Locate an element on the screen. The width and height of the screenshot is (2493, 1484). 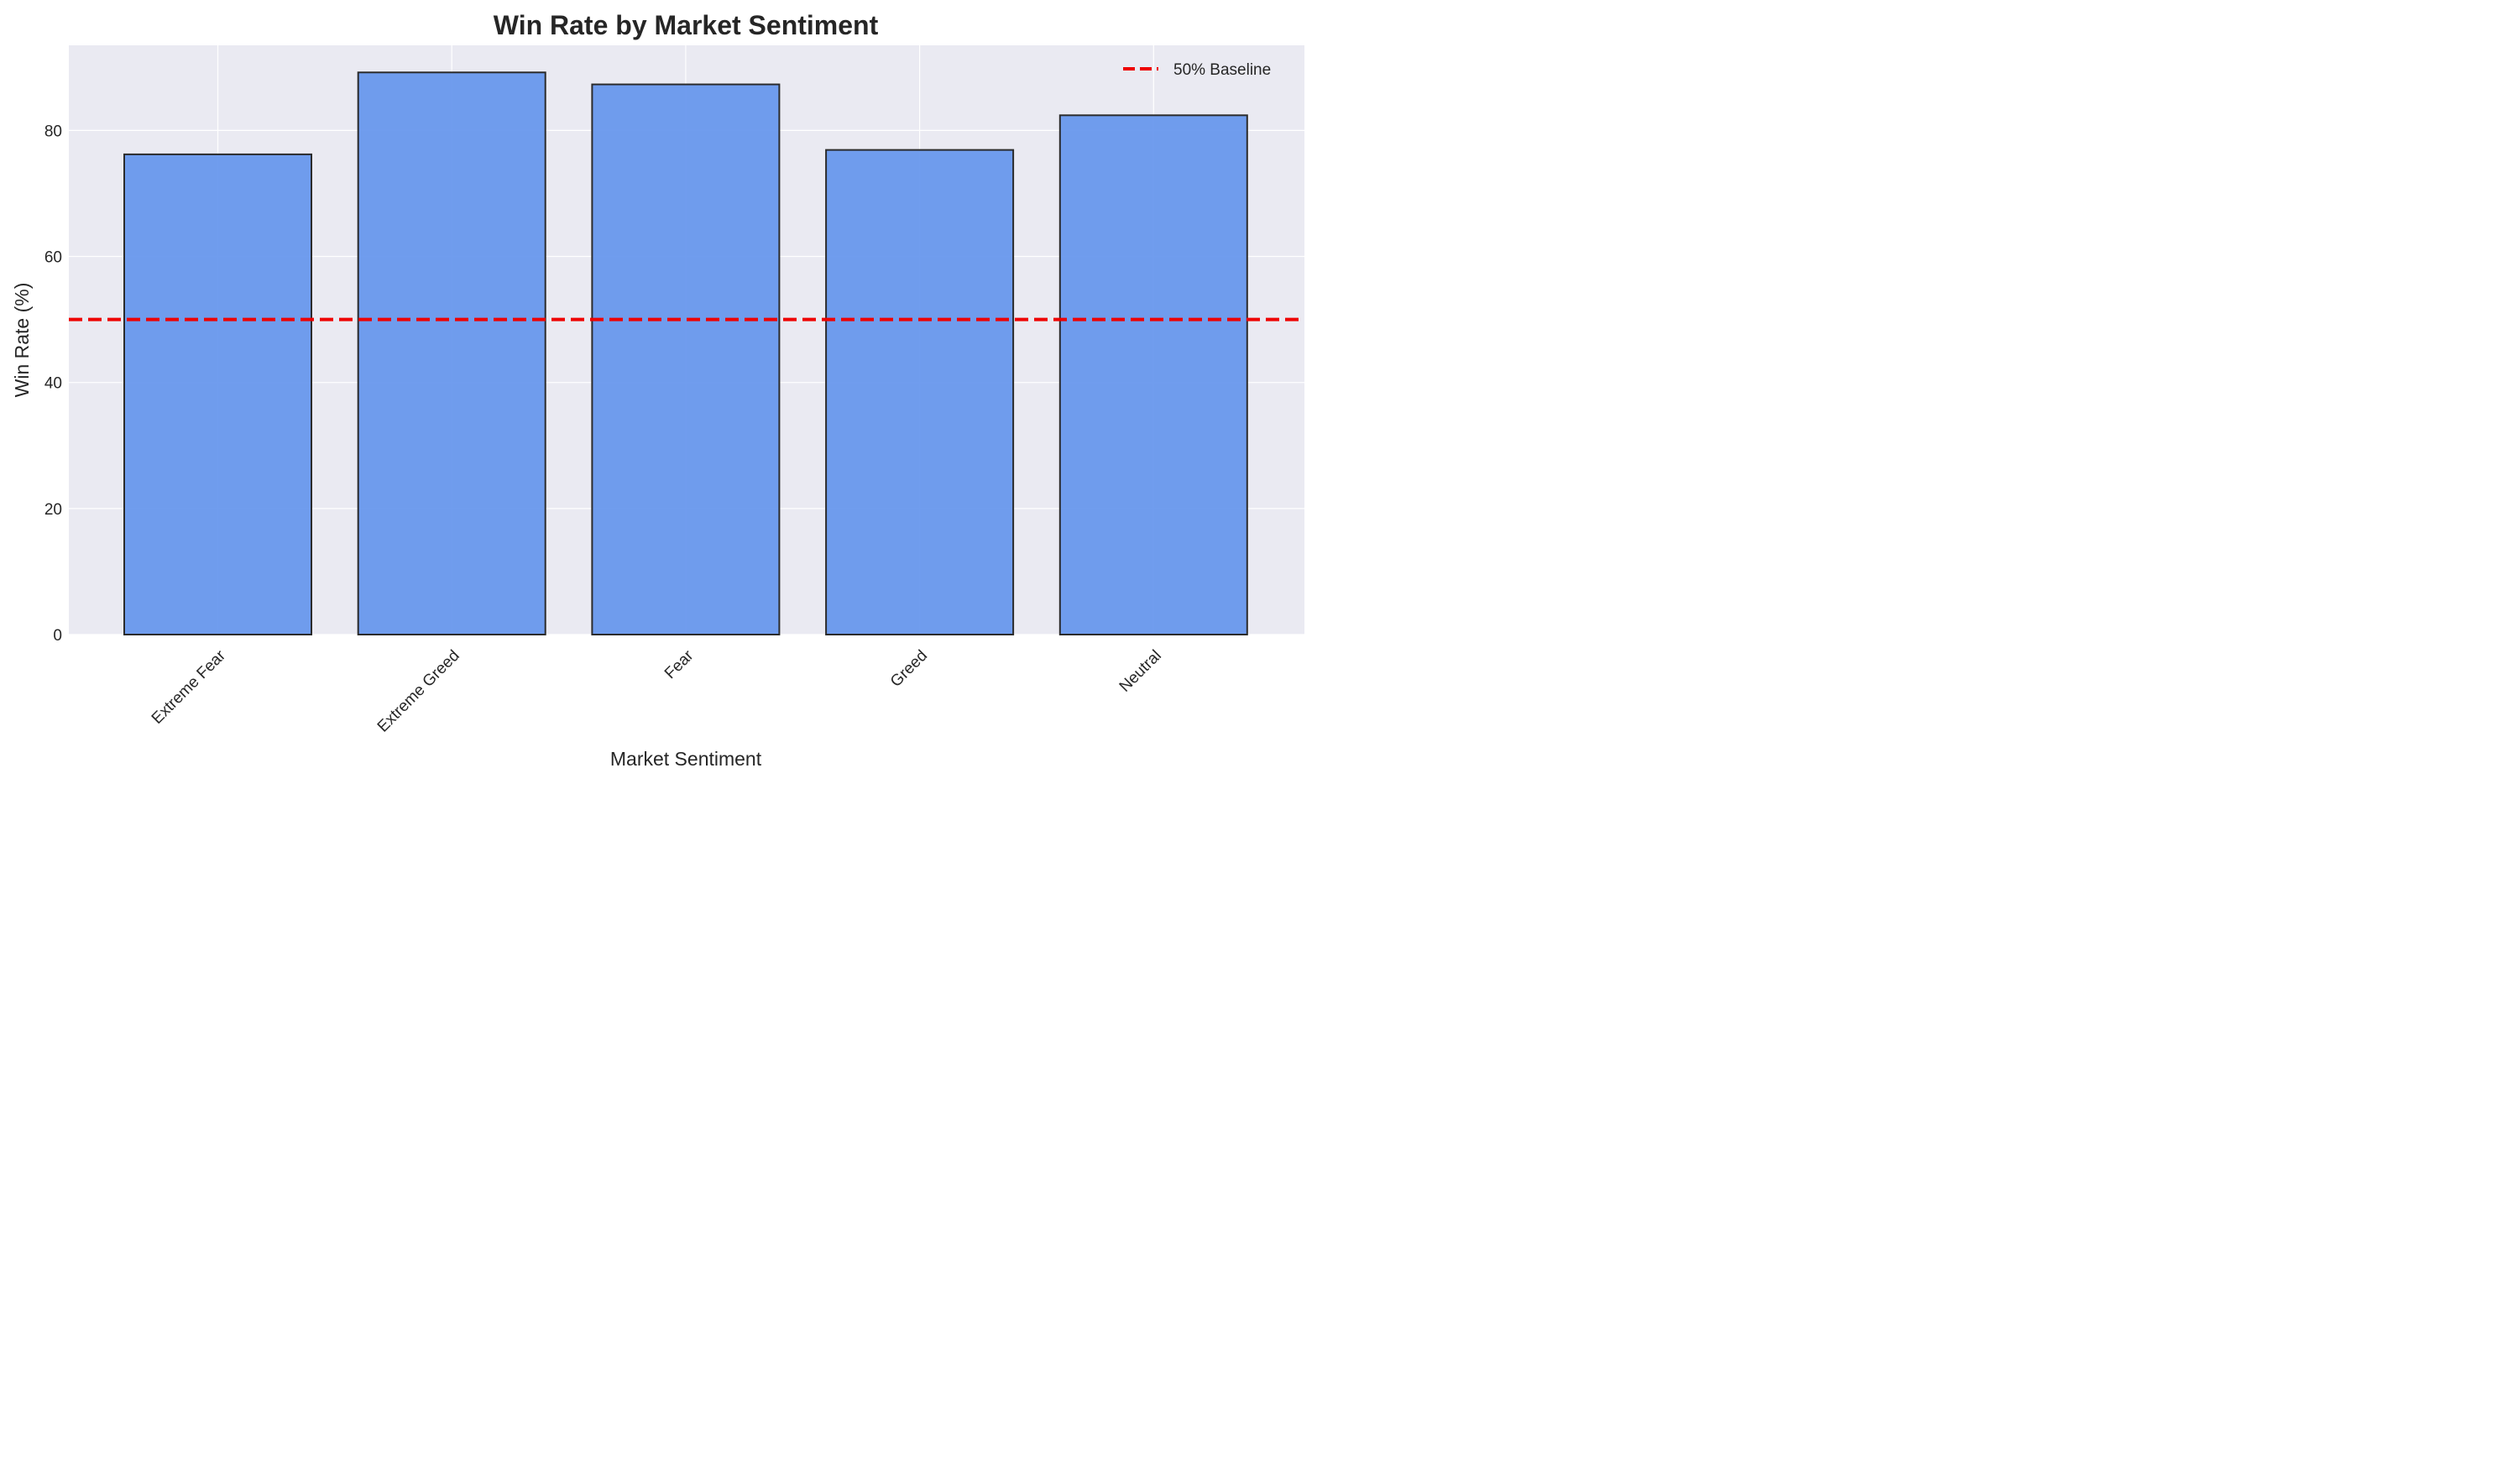
y-axis-label: Win Rate (%) is located at coordinates (22, 340).